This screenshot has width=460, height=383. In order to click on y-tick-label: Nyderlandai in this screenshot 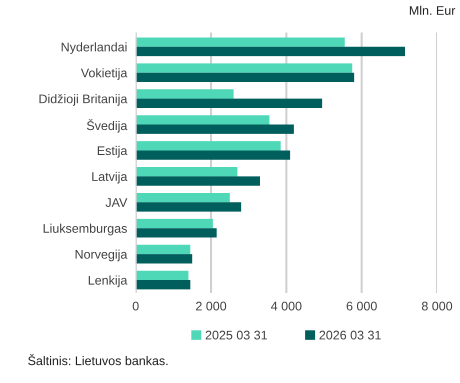, I will do `click(94, 48)`.